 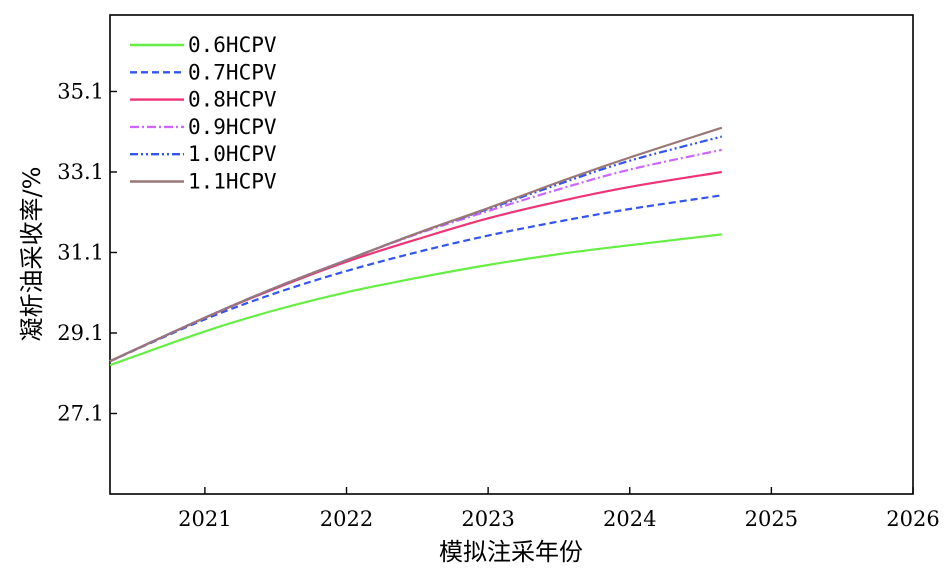 What do you see at coordinates (232, 127) in the screenshot?
I see `legend-label: 0.9HCPV` at bounding box center [232, 127].